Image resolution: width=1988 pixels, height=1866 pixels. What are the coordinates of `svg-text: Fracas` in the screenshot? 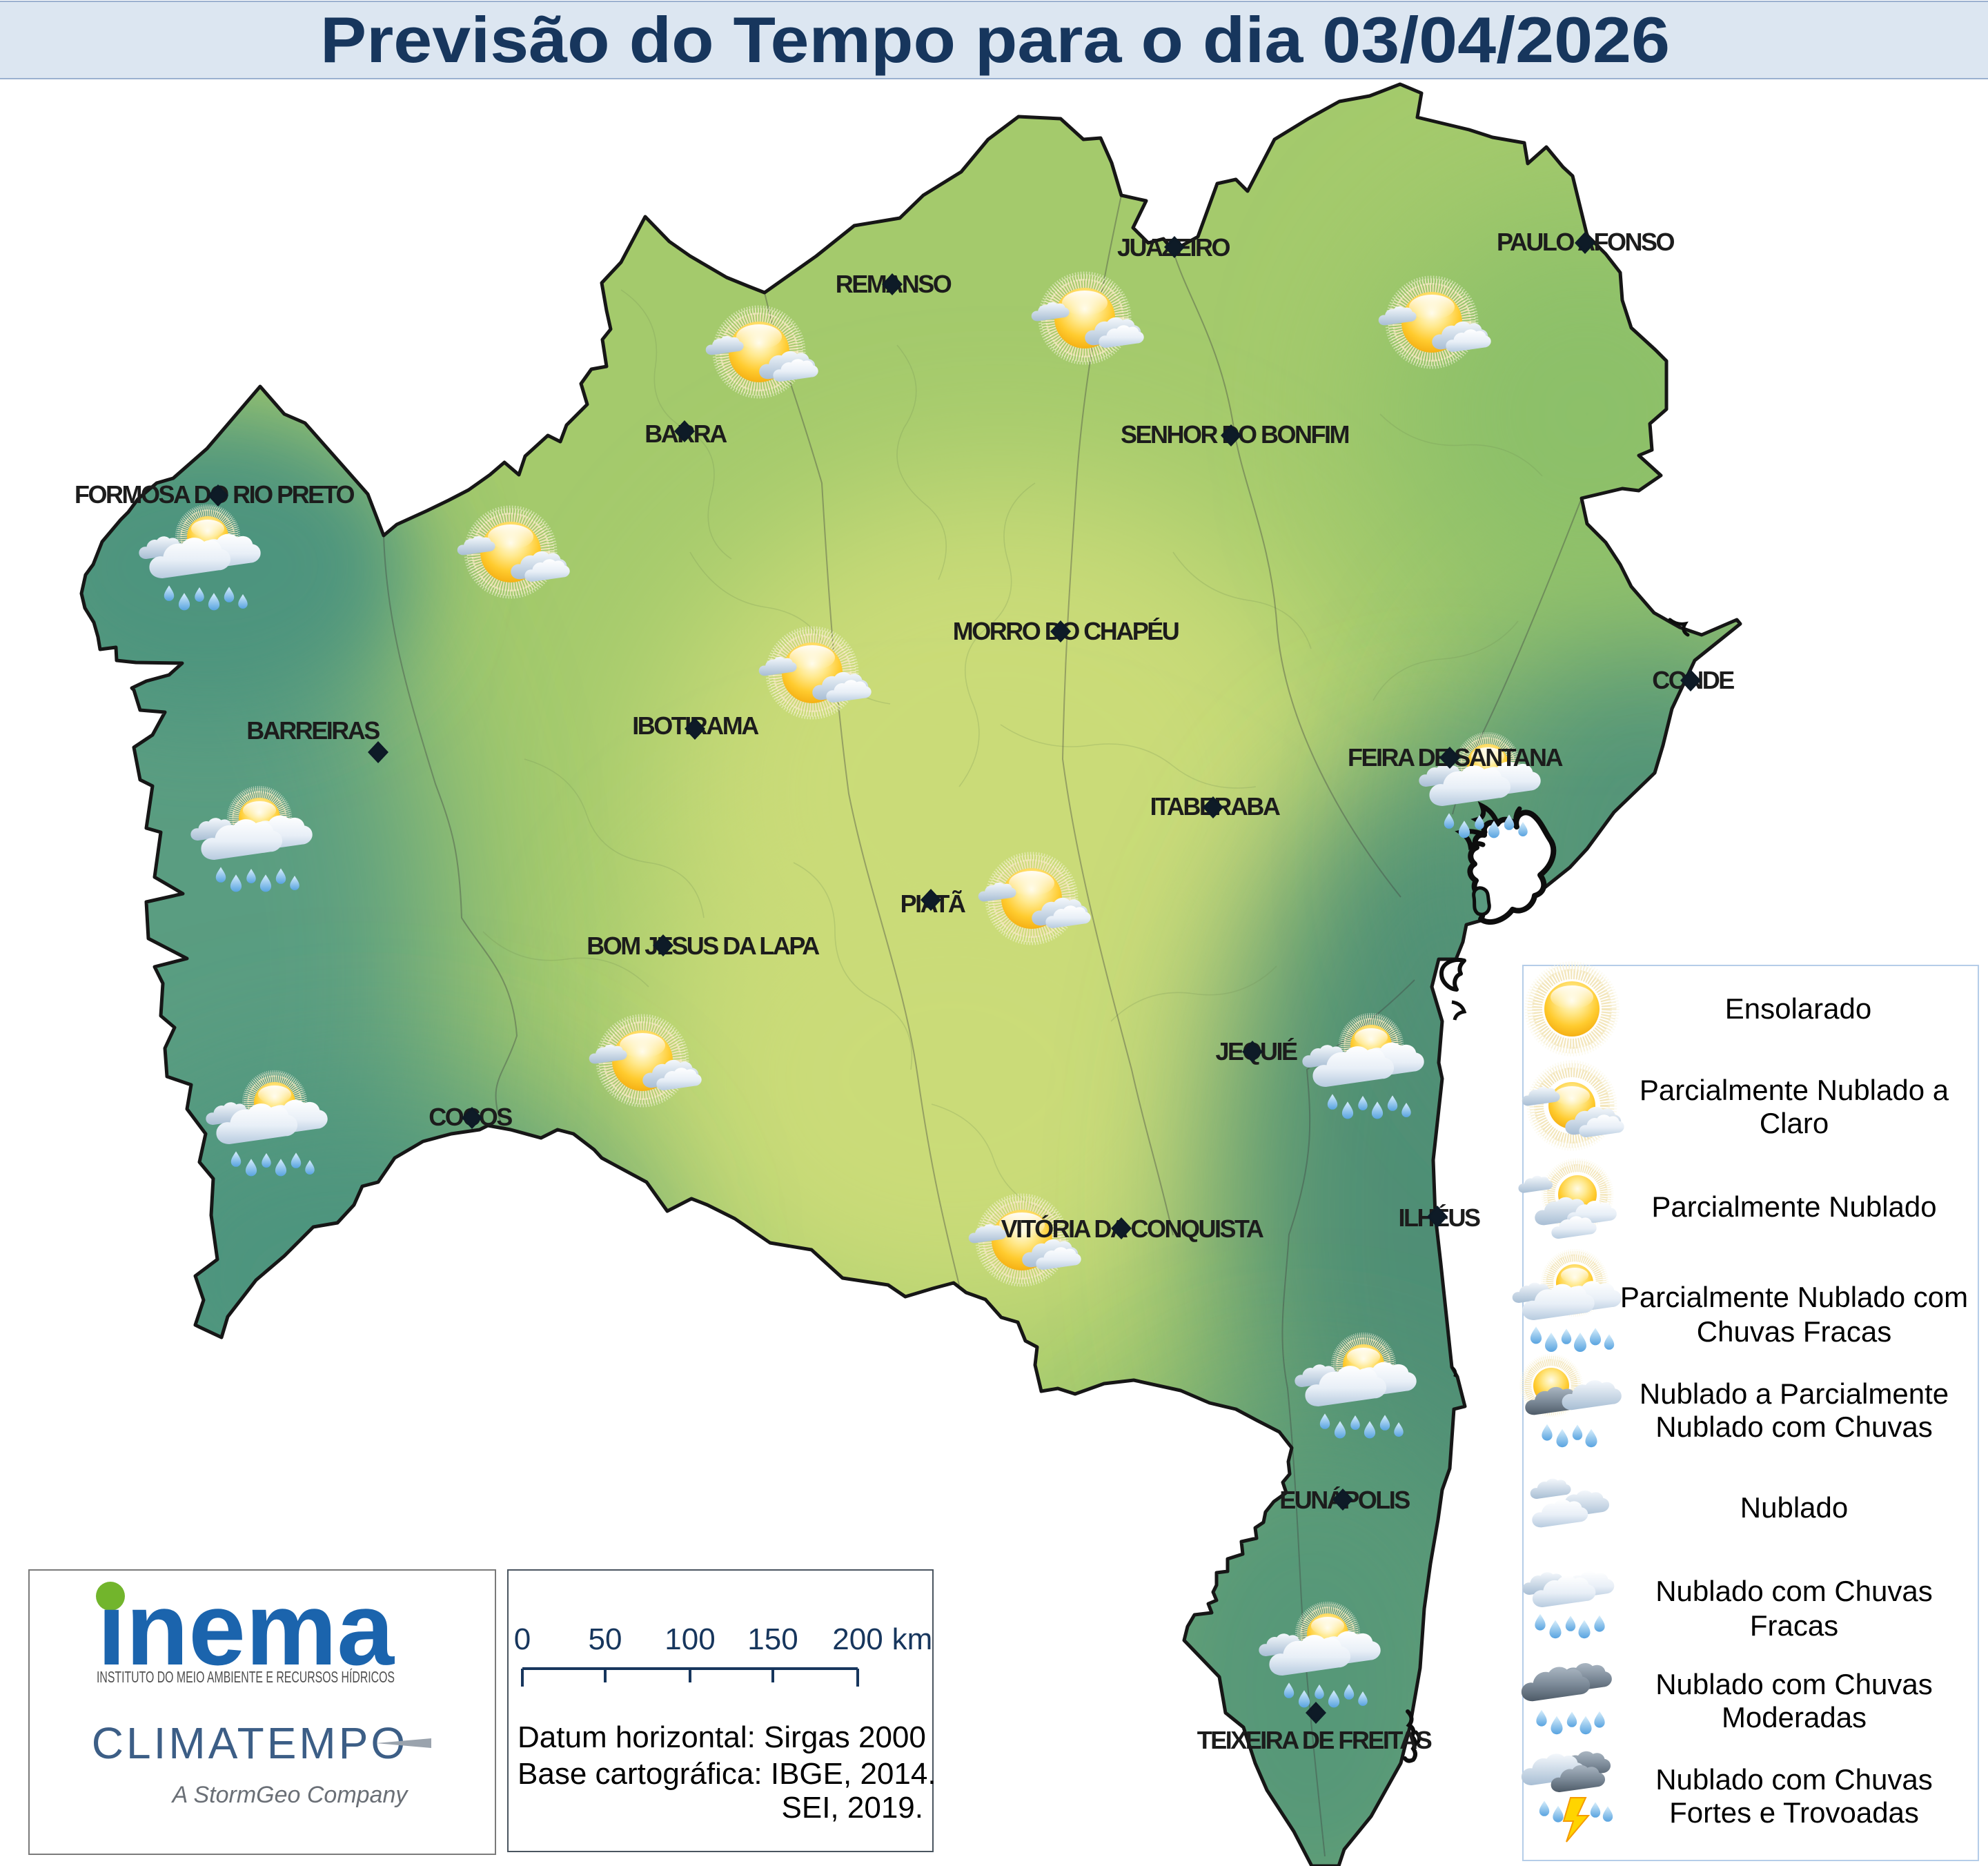 It's located at (1794, 1626).